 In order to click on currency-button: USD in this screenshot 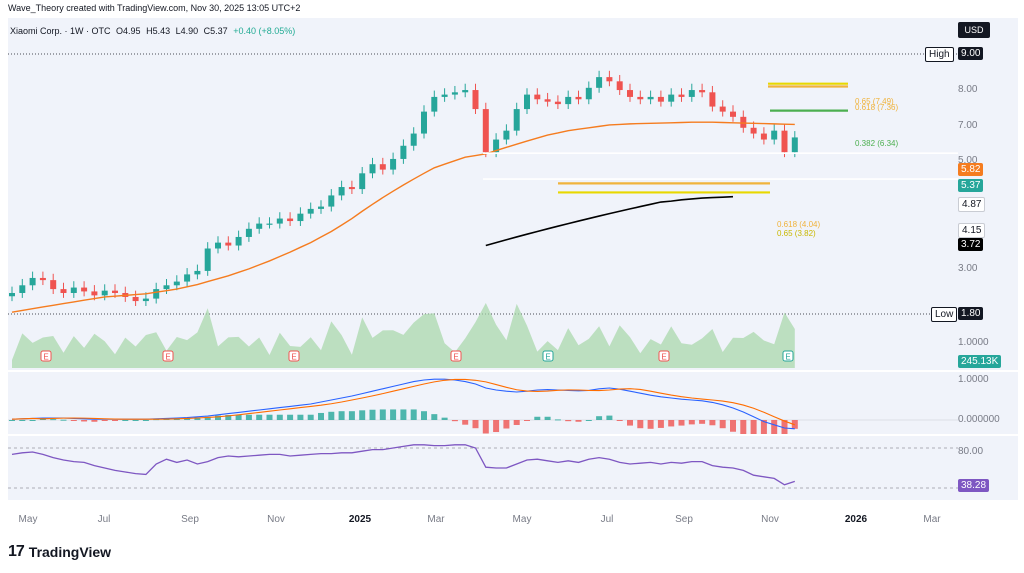, I will do `click(974, 30)`.